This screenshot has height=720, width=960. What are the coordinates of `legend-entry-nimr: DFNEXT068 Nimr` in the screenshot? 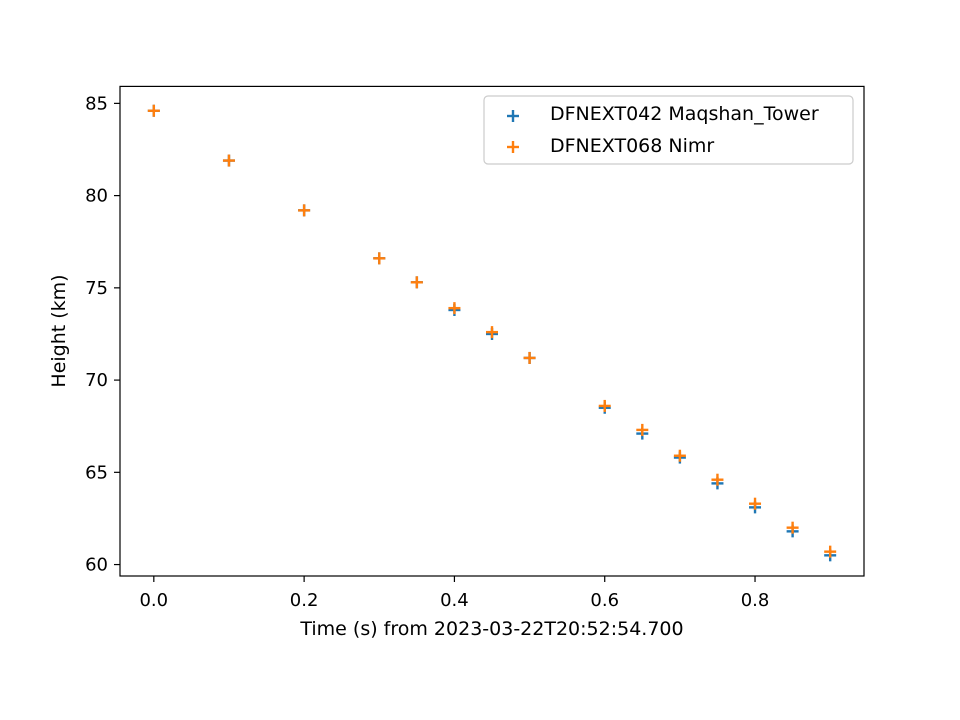 It's located at (610, 146).